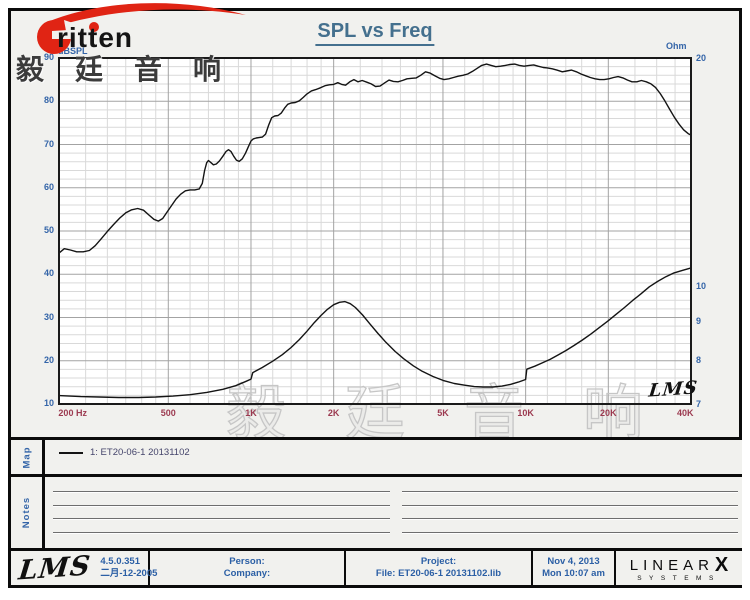 This screenshot has width=750, height=600. Describe the element at coordinates (701, 58) in the screenshot. I see `y-right-tick-label: 20` at that location.